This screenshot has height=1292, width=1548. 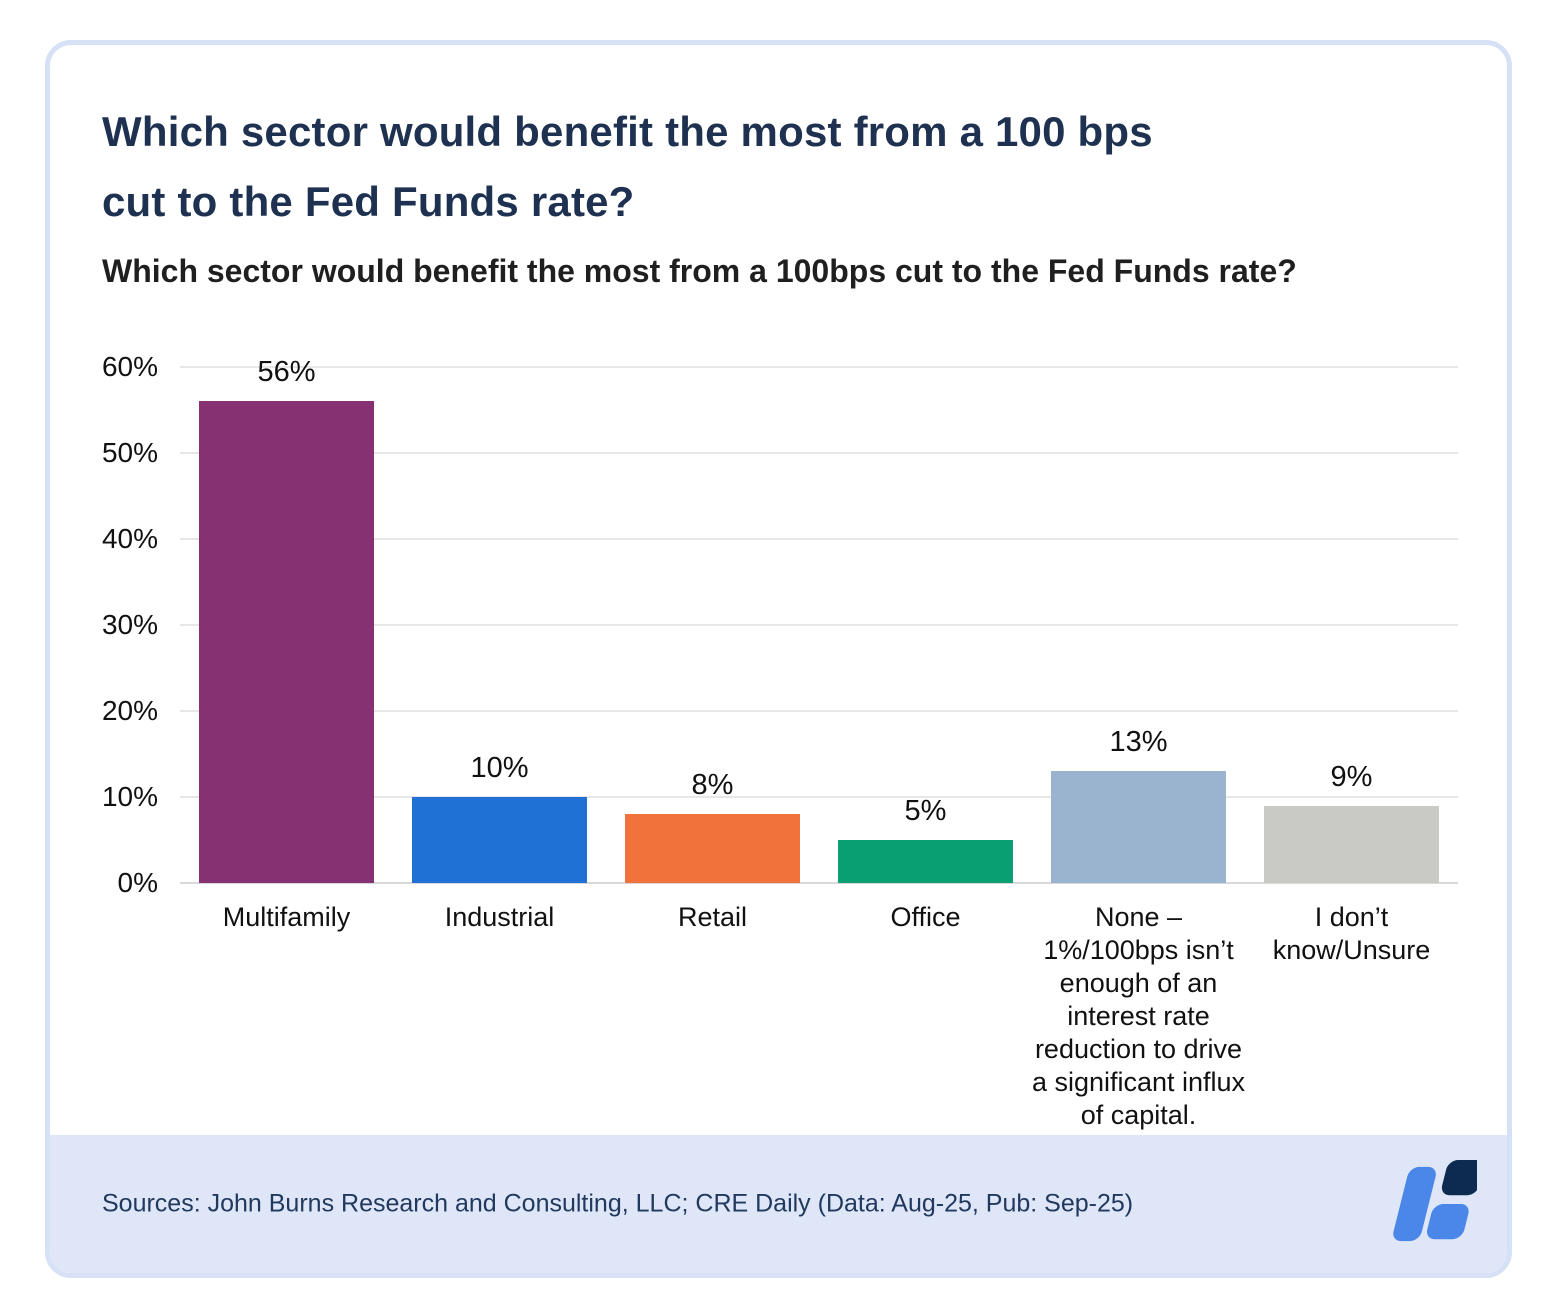 What do you see at coordinates (1138, 742) in the screenshot?
I see `bar-value-label: 13%` at bounding box center [1138, 742].